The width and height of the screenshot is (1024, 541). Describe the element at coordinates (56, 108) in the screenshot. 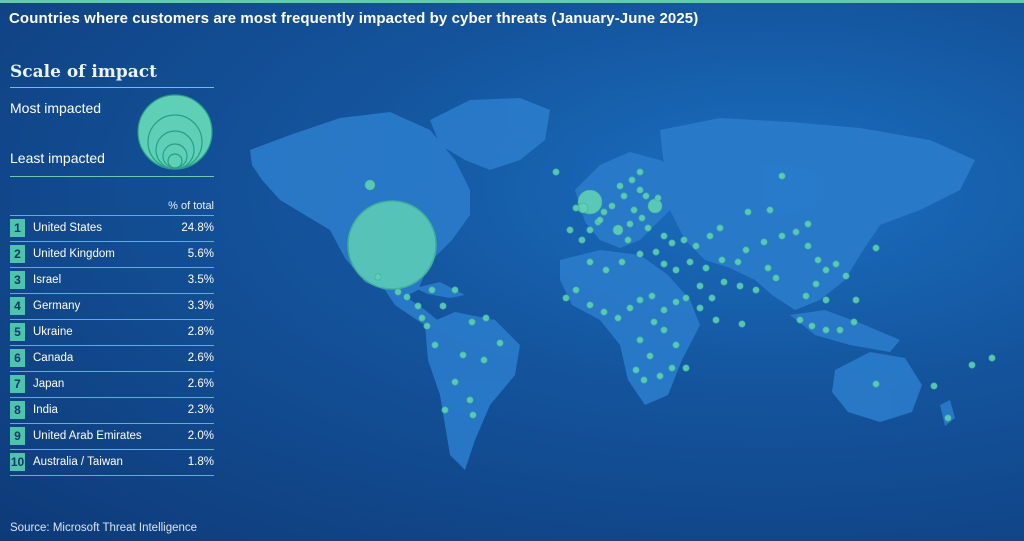

I see `most-impacted-label: Most impacted` at that location.